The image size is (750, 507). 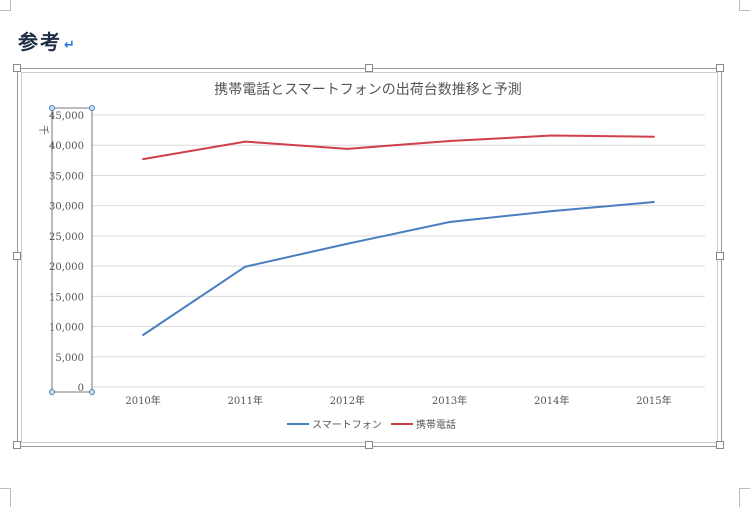 I want to click on y-tick-label: 10,000, so click(x=66, y=328).